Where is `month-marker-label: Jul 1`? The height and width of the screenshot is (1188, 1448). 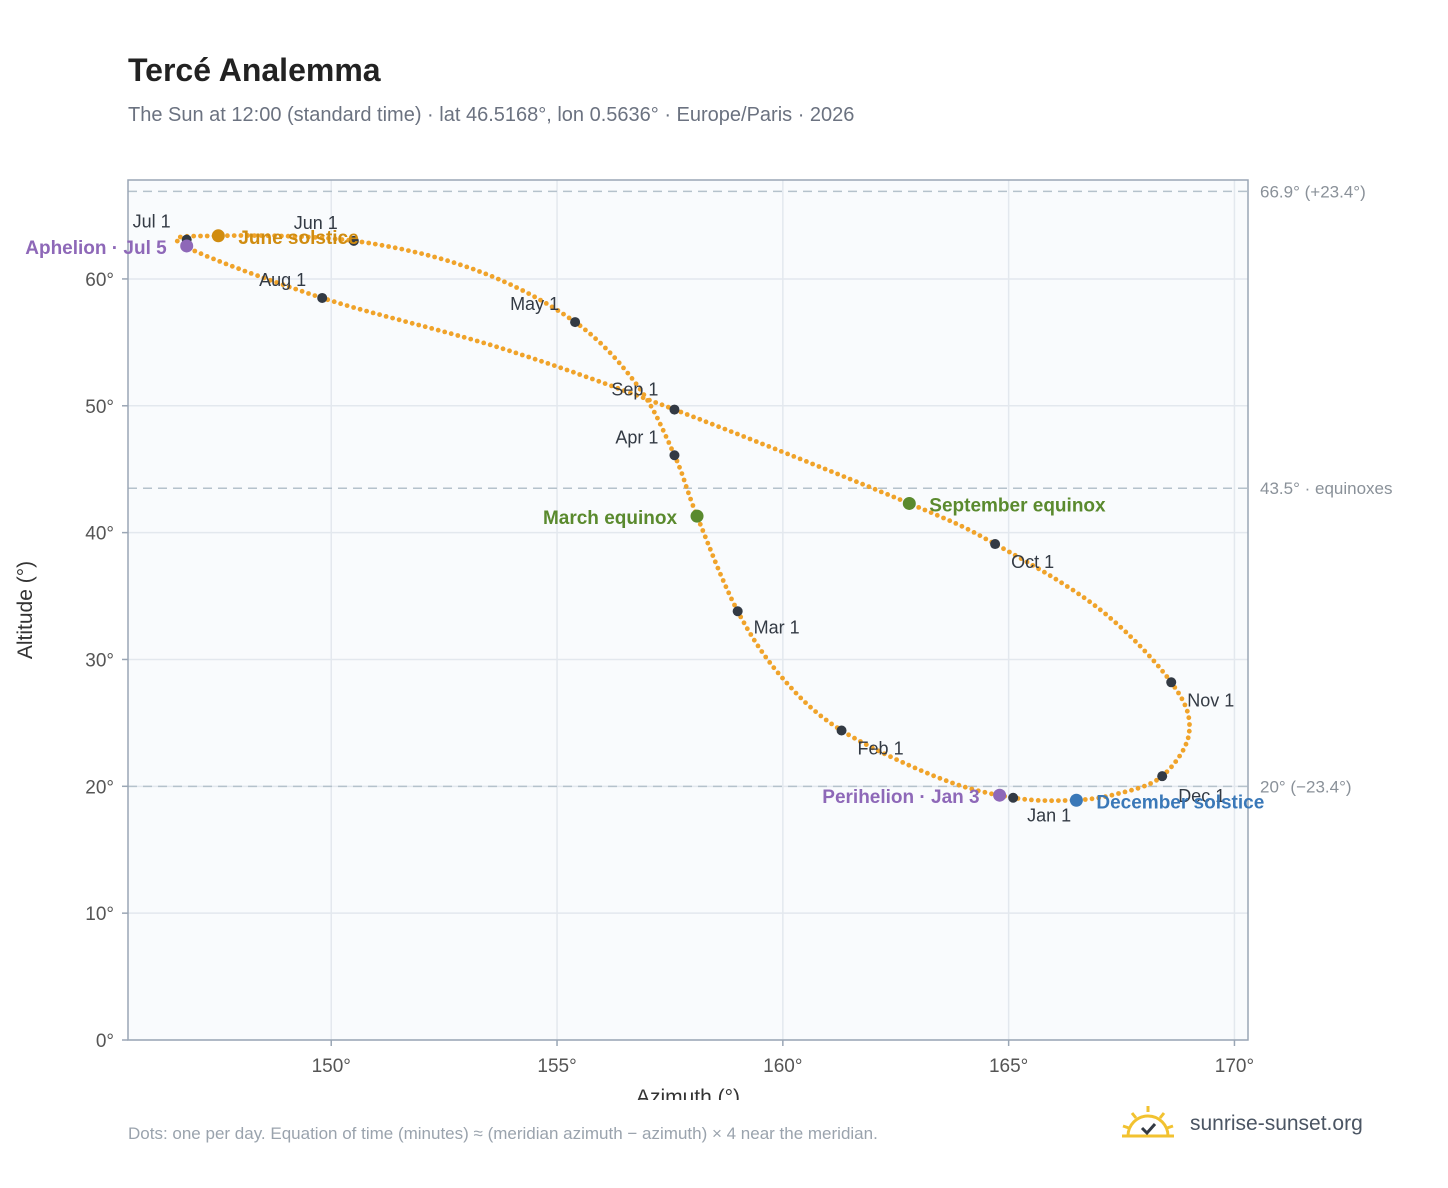 month-marker-label: Jul 1 is located at coordinates (152, 222).